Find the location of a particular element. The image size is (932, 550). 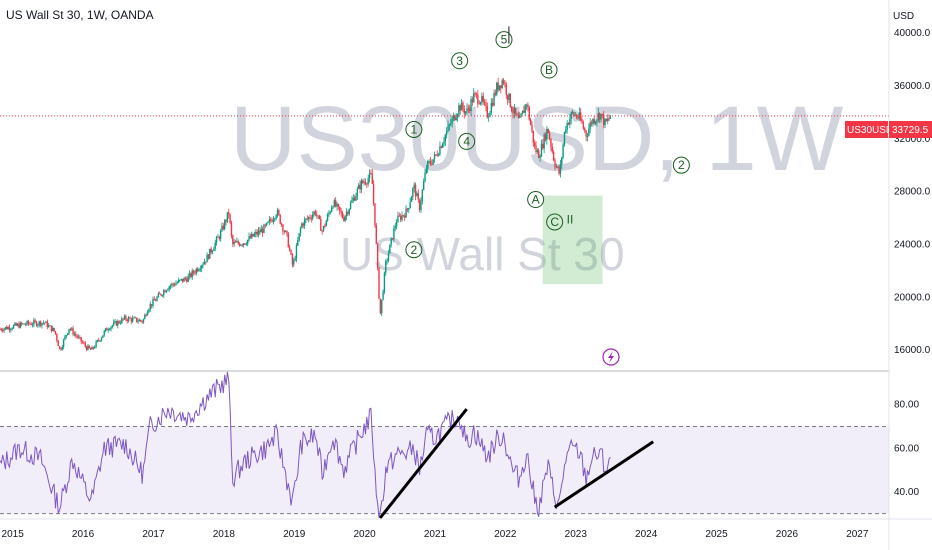

lightning-icon is located at coordinates (611, 357).